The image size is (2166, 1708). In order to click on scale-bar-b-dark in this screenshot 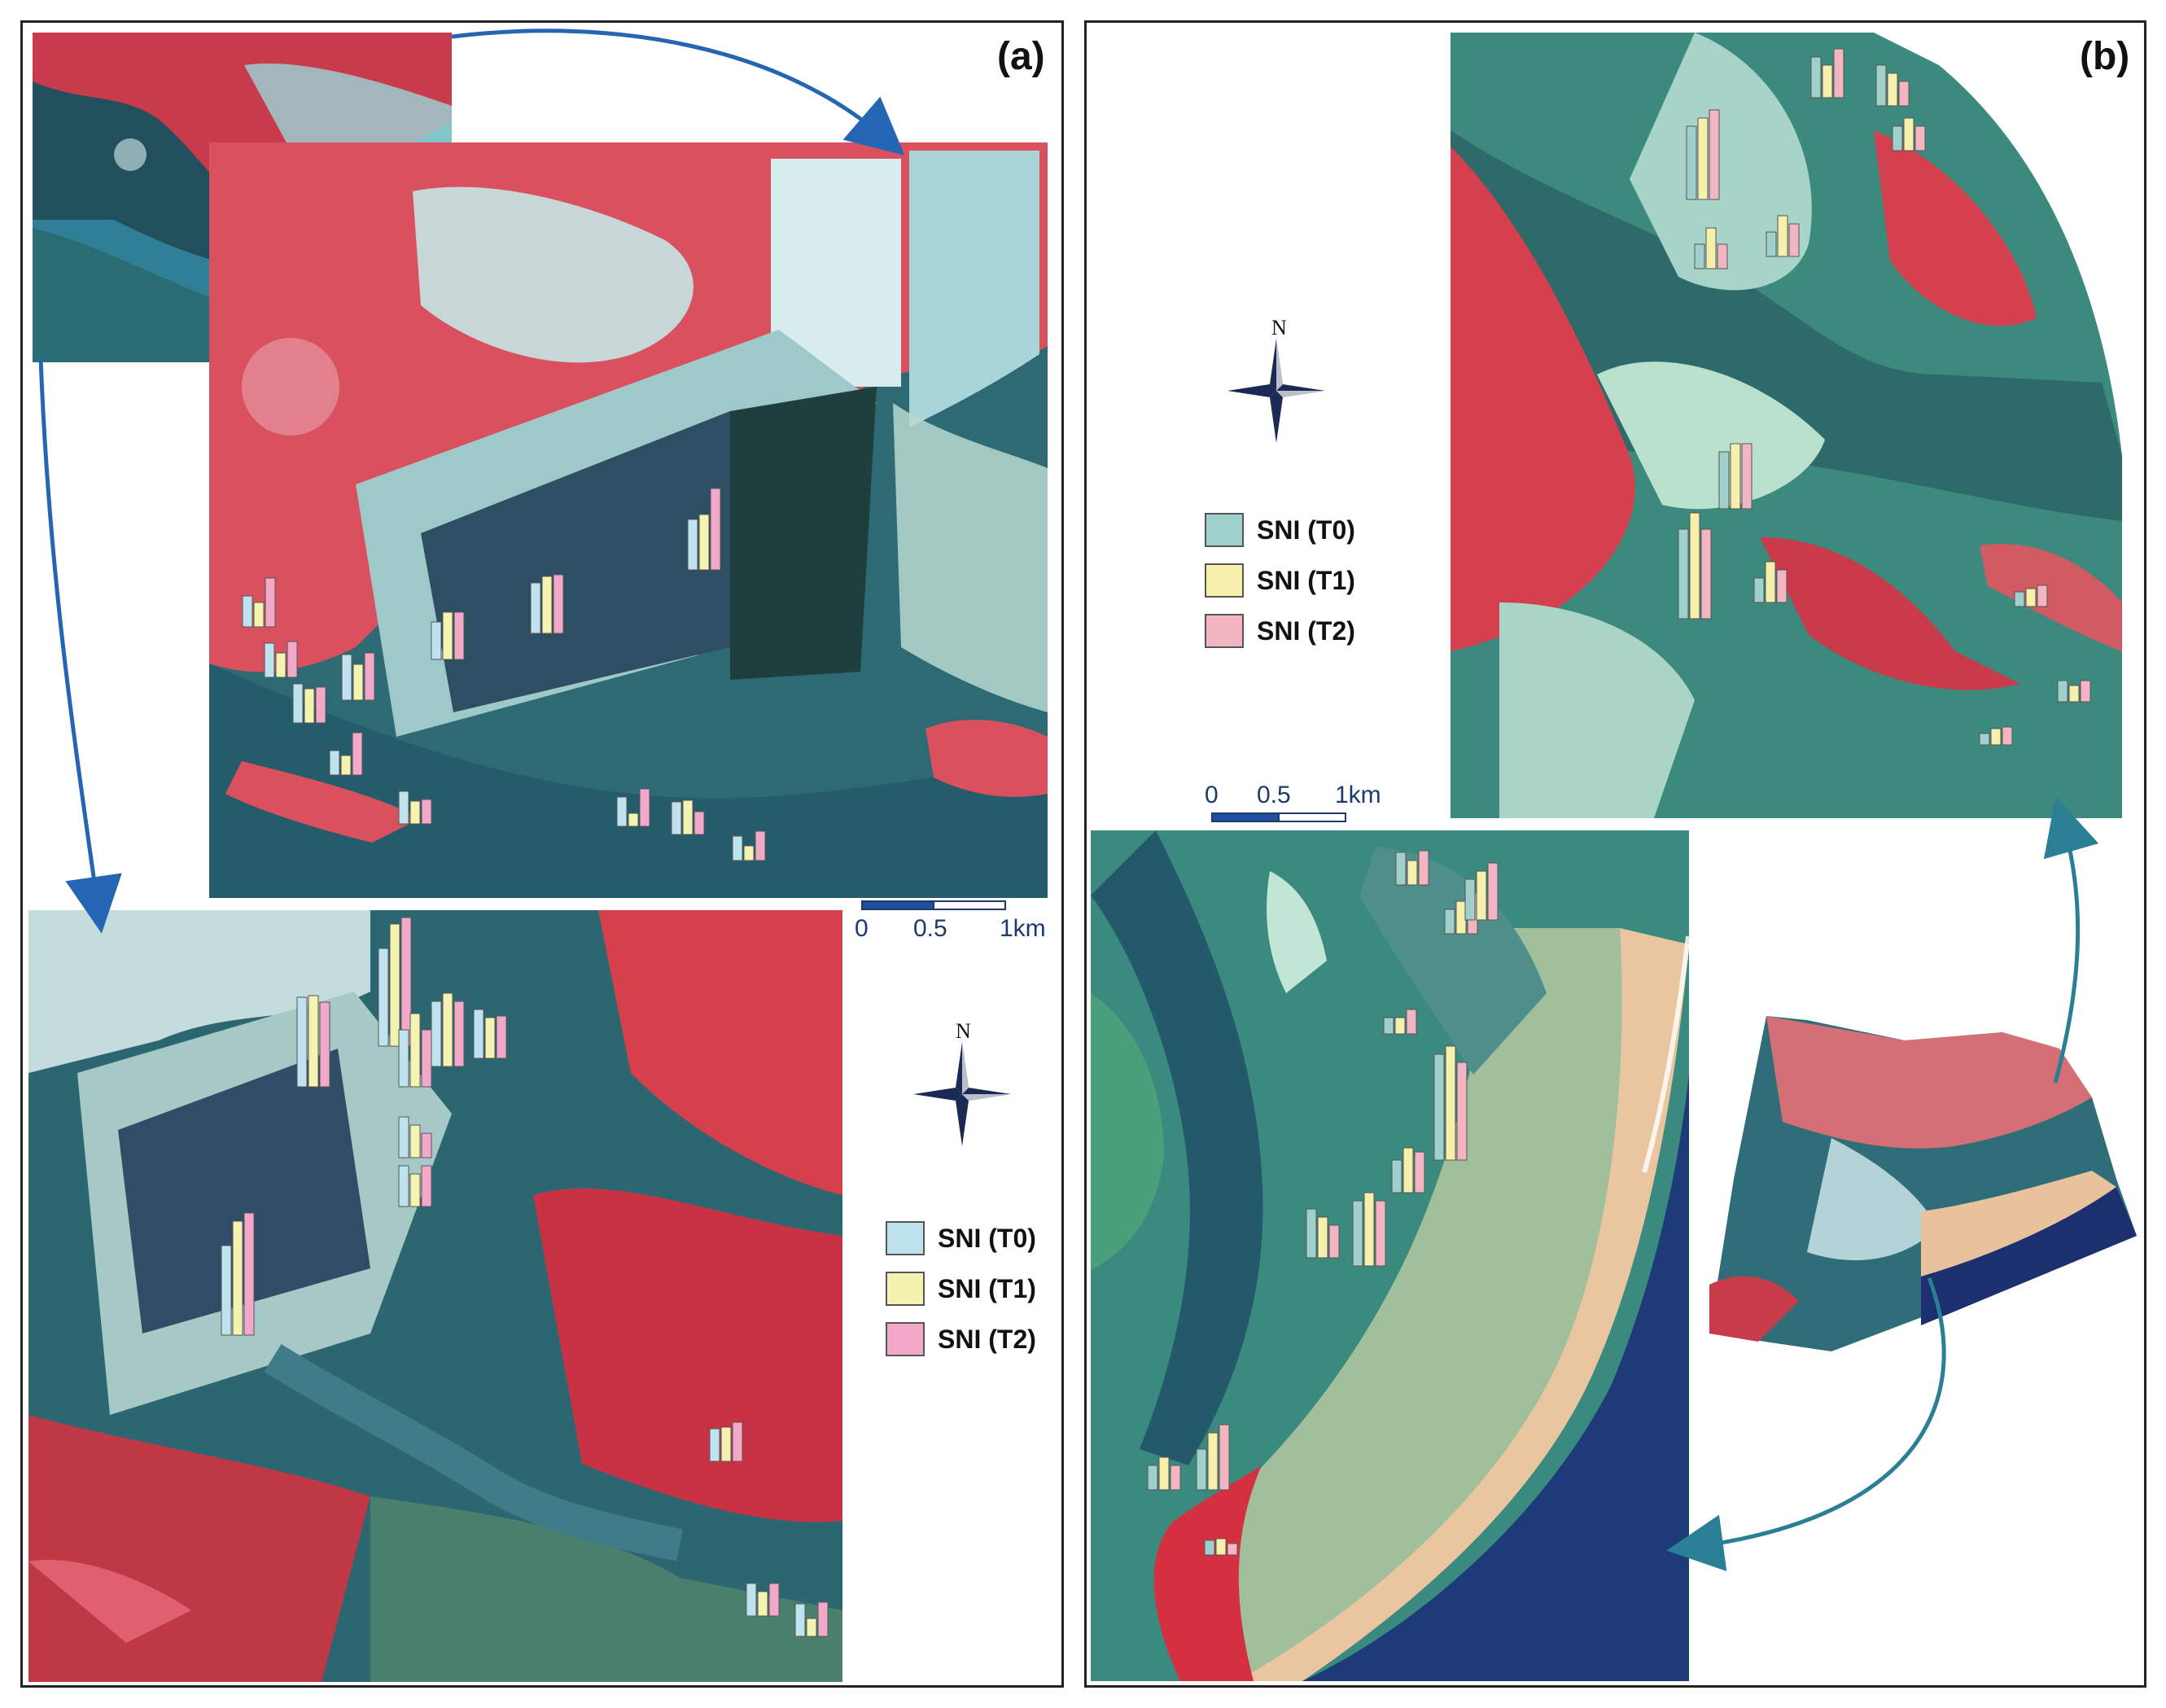, I will do `click(1245, 817)`.